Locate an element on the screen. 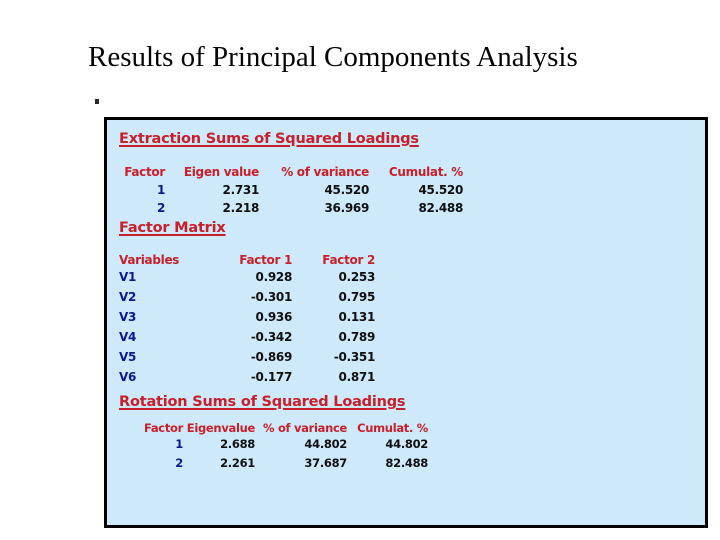  variable-label: V4 is located at coordinates (128, 337).